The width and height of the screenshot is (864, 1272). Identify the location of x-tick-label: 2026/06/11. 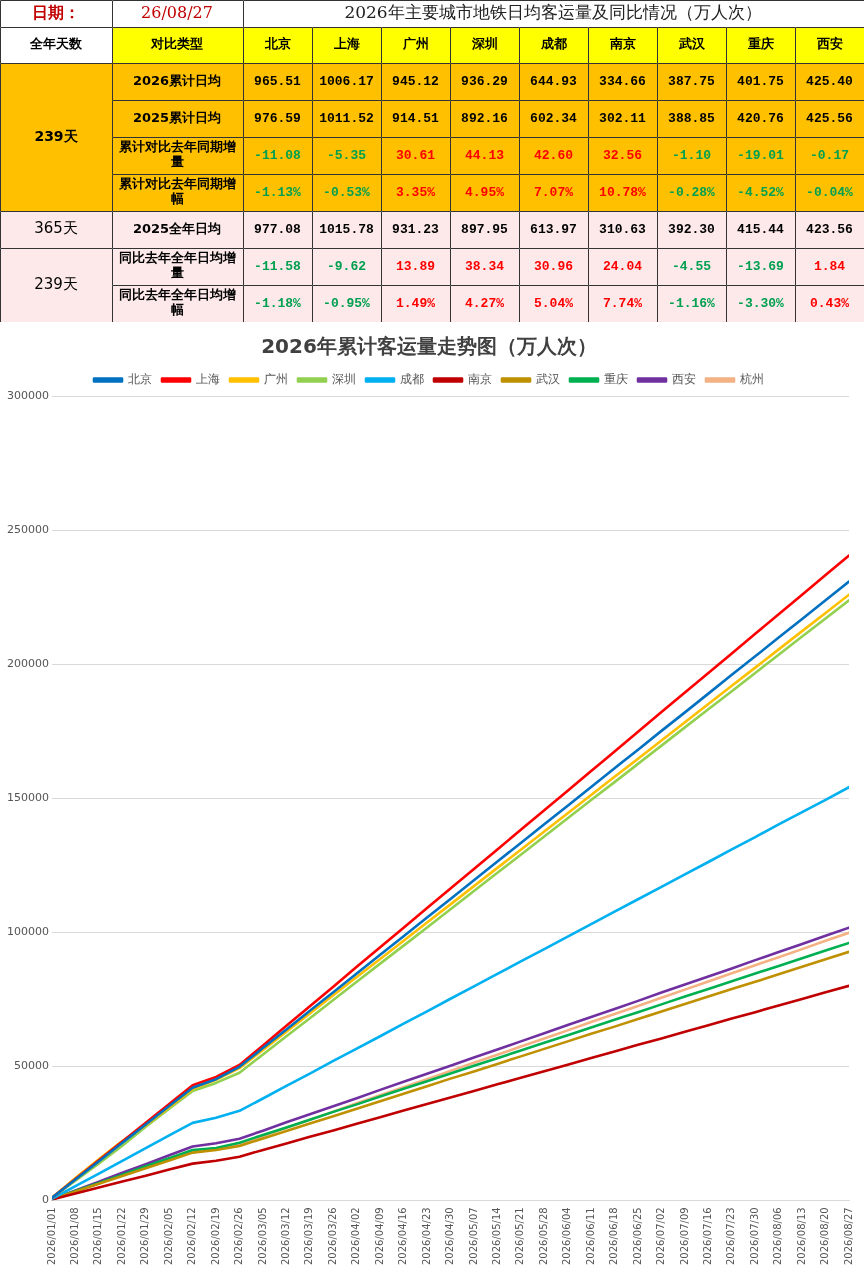
(590, 1236).